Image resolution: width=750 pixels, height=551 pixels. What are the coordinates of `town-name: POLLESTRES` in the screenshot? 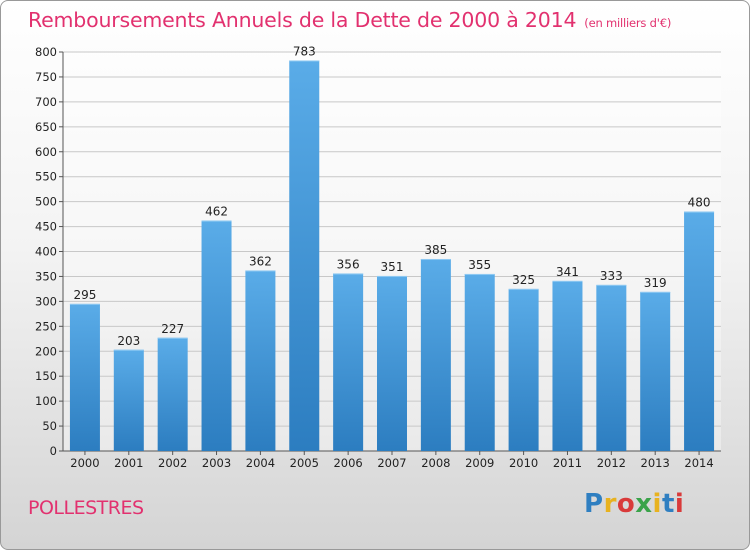 It's located at (86, 508).